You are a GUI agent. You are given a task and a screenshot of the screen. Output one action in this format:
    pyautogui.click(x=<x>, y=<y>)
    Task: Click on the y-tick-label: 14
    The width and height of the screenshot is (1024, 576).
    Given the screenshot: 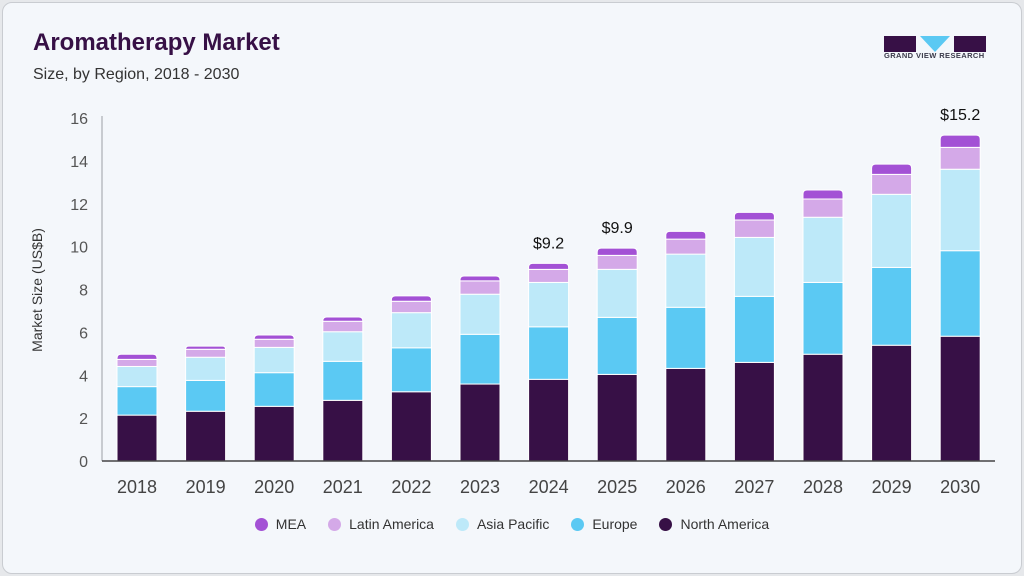 What is the action you would take?
    pyautogui.click(x=79, y=162)
    